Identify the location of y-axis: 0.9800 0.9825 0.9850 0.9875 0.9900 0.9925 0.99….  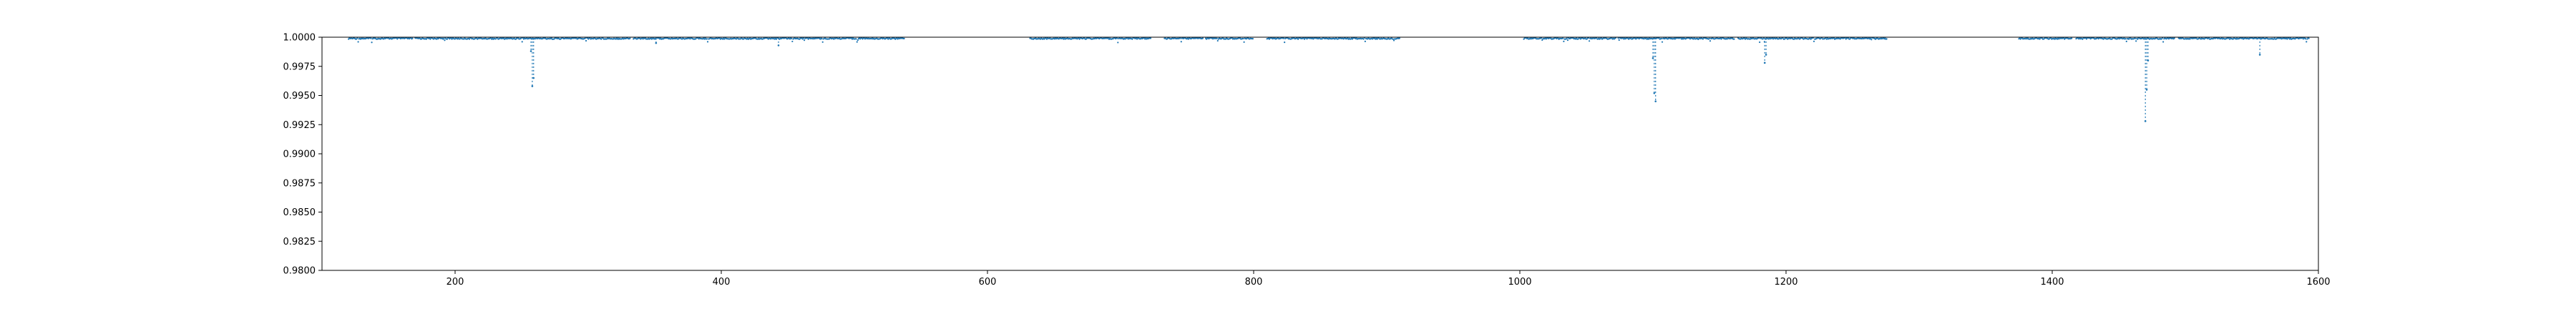
(302, 155).